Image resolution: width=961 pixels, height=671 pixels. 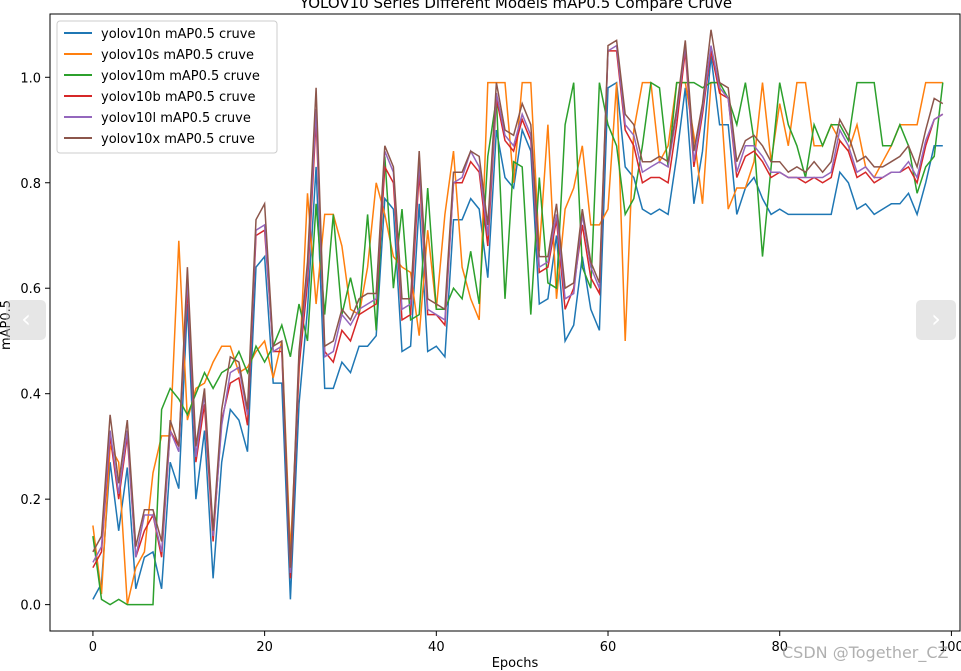 What do you see at coordinates (30, 184) in the screenshot?
I see `y-tick-label: 0.8` at bounding box center [30, 184].